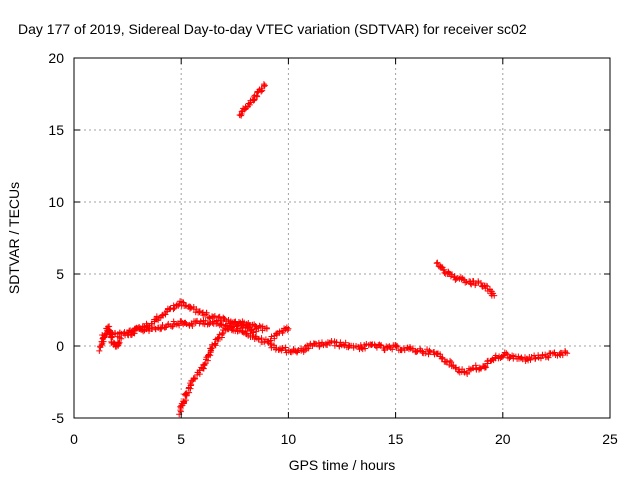 Image resolution: width=640 pixels, height=480 pixels. What do you see at coordinates (503, 439) in the screenshot?
I see `x-tick-label: 20` at bounding box center [503, 439].